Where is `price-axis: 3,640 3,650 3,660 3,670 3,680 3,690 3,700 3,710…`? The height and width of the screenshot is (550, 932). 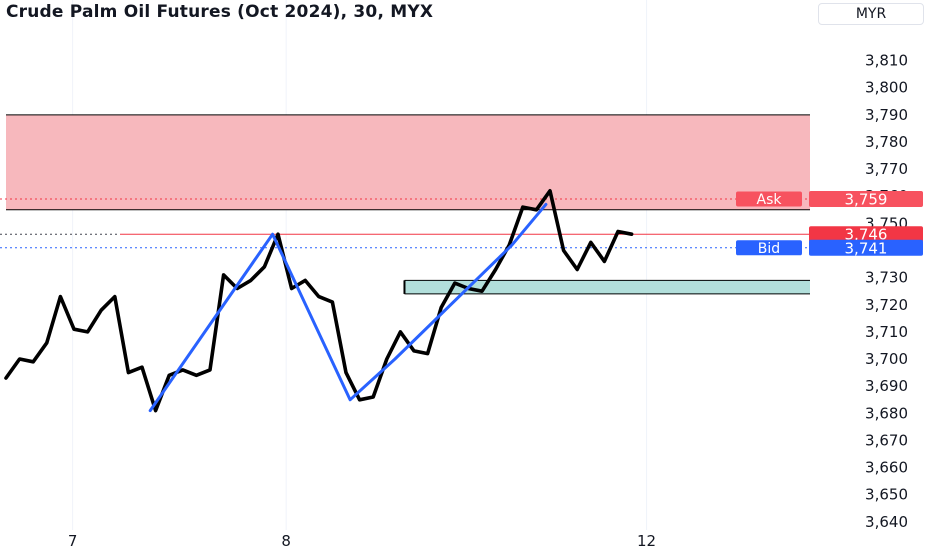
price-axis: 3,640 3,650 3,660 3,670 3,680 3,690 3,700 3,710… is located at coordinates (886, 291).